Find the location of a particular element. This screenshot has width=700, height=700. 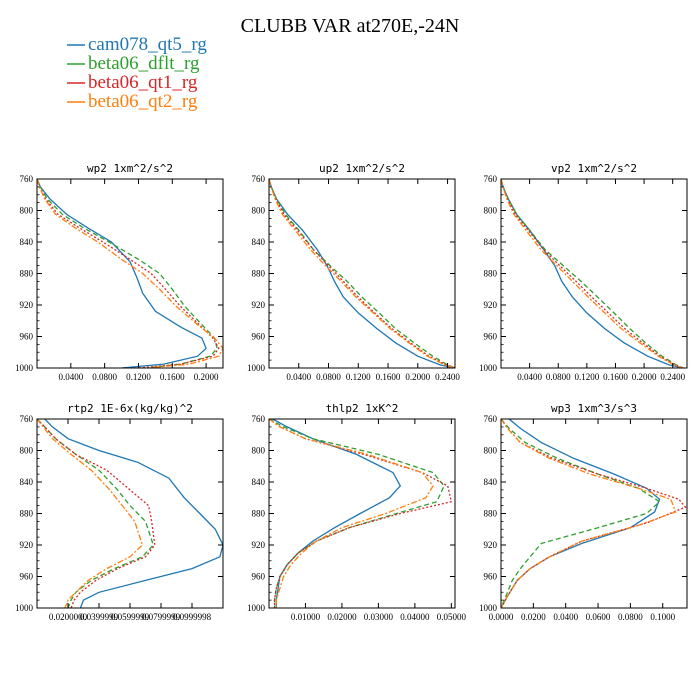

x-tick-label: 0.03000 is located at coordinates (379, 617).